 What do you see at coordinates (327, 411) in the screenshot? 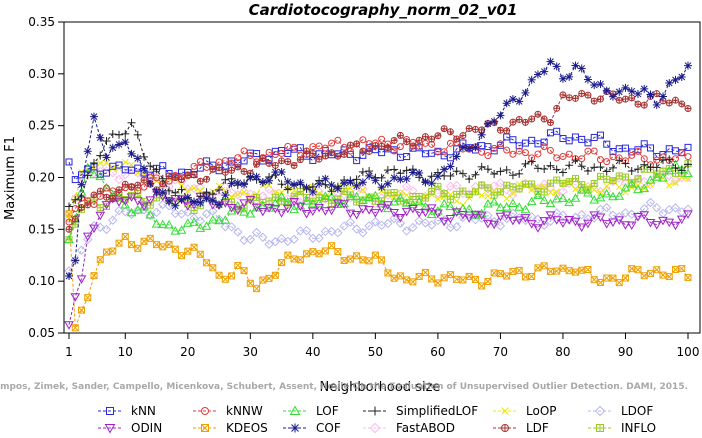
I see `legend-label: LOF` at bounding box center [327, 411].